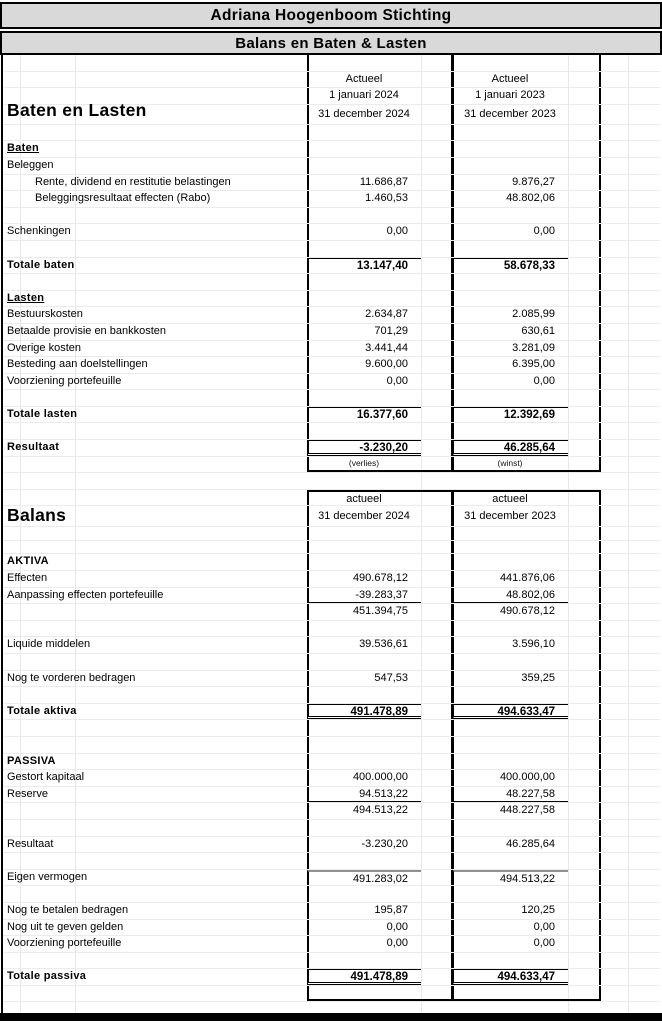 Image resolution: width=662 pixels, height=1024 pixels. What do you see at coordinates (331, 266) in the screenshot?
I see `row-totale-baten: Totale baten 13.147,40 58.678,33` at bounding box center [331, 266].